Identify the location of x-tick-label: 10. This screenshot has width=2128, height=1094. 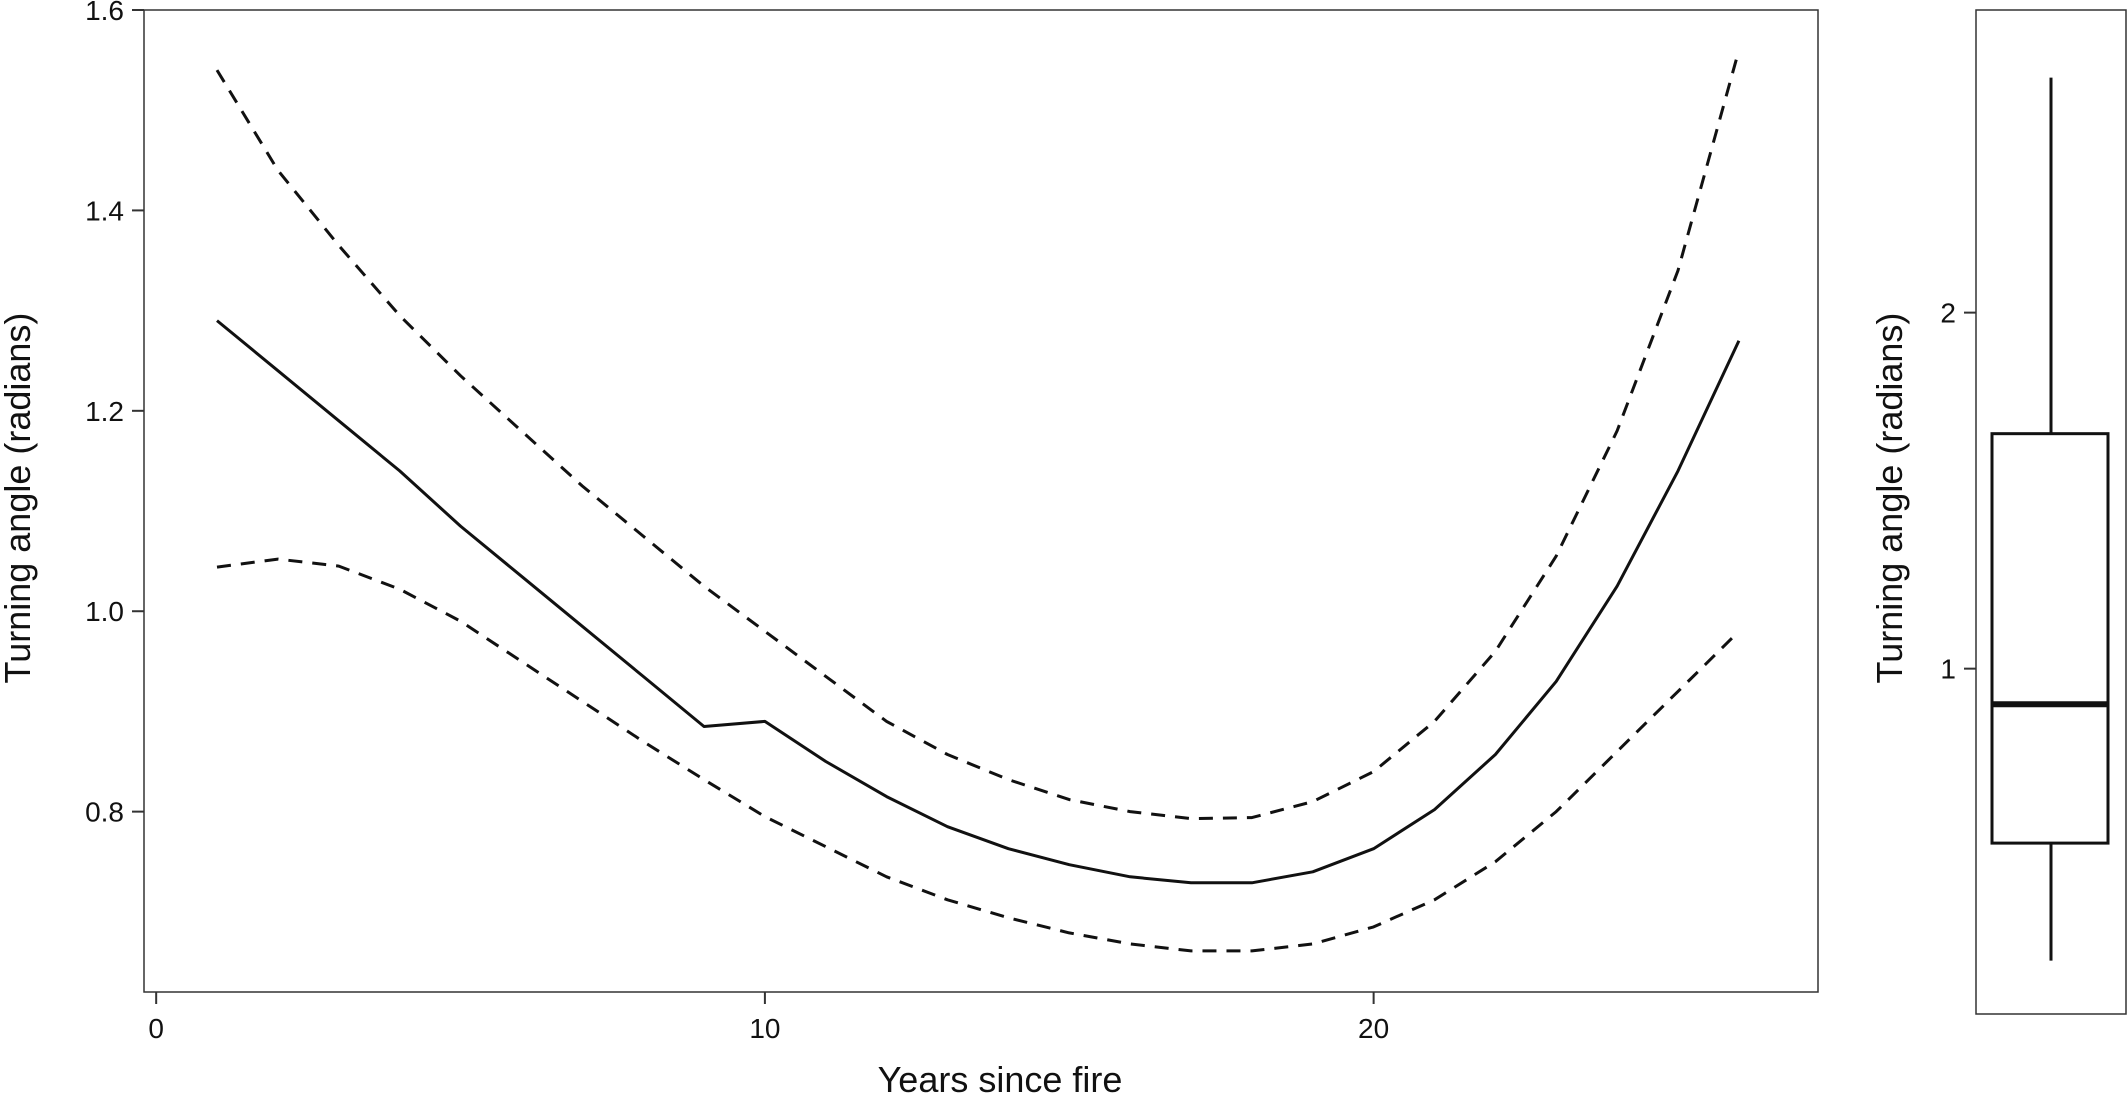
(764, 1028).